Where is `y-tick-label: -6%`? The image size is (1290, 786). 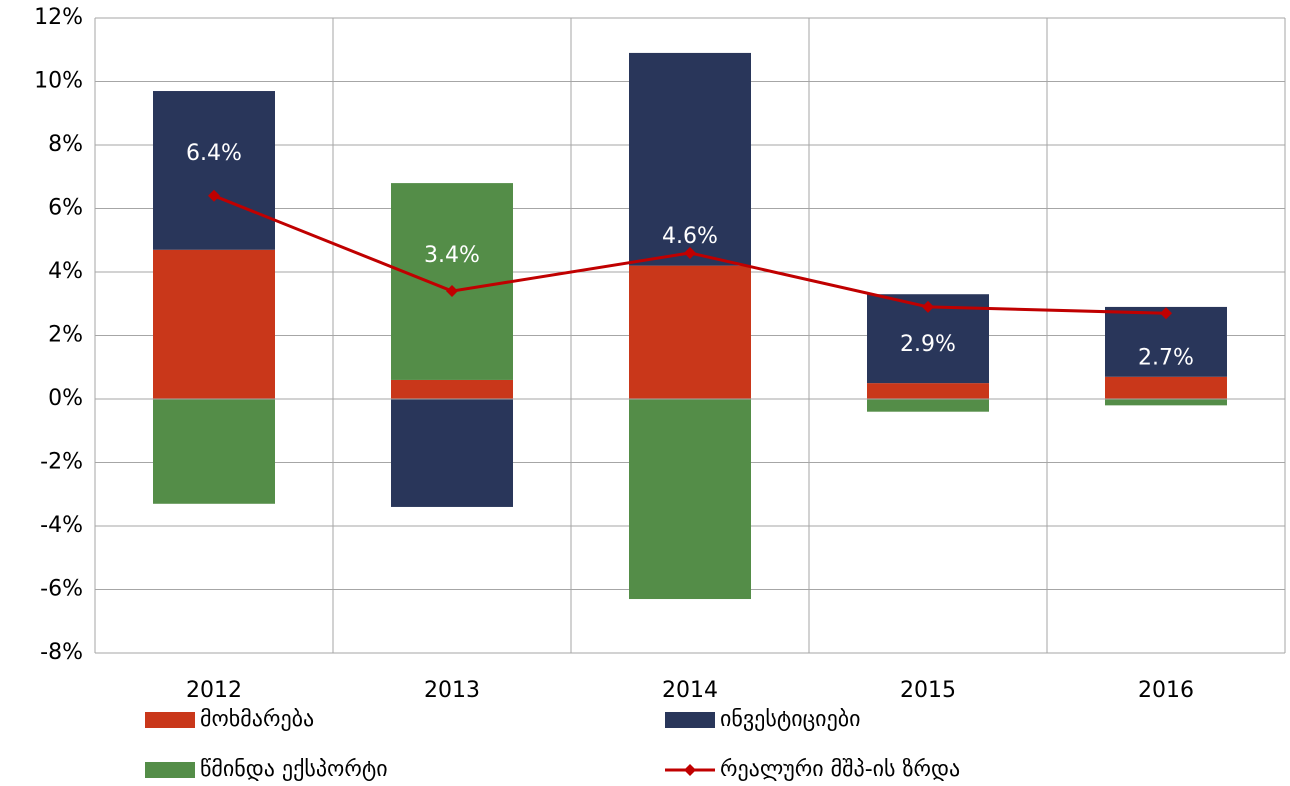 y-tick-label: -6% is located at coordinates (61, 589).